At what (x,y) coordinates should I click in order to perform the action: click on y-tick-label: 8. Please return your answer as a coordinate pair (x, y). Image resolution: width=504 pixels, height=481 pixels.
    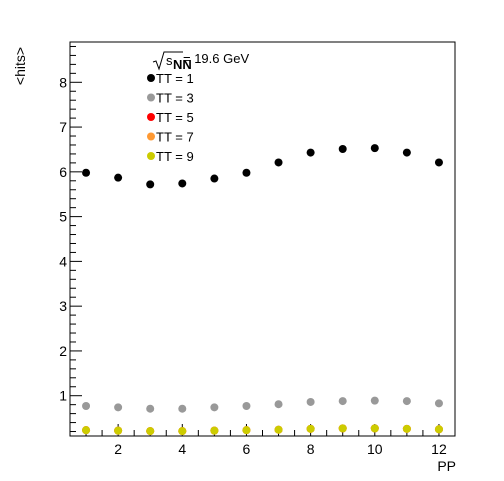
    Looking at the image, I should click on (63, 82).